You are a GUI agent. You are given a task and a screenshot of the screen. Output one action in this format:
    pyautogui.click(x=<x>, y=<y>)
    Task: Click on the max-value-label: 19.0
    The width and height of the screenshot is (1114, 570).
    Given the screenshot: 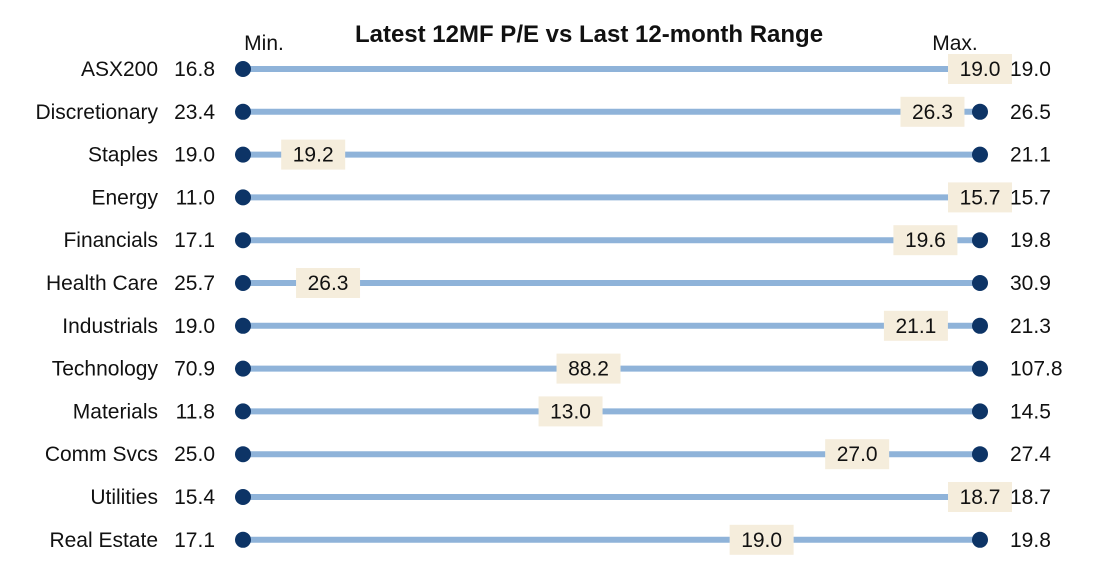 What is the action you would take?
    pyautogui.click(x=1030, y=69)
    